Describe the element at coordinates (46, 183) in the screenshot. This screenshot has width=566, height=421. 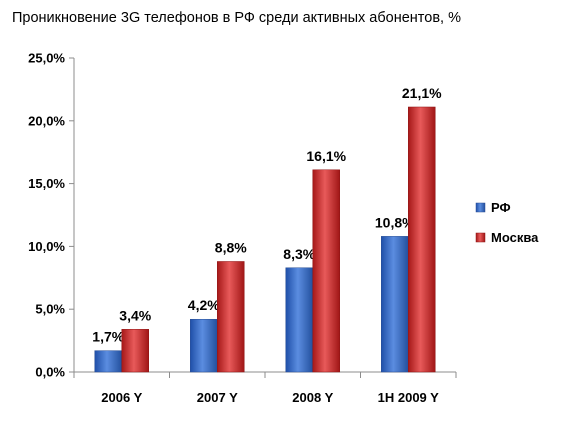
I see `y-tick-label: 15,0%` at that location.